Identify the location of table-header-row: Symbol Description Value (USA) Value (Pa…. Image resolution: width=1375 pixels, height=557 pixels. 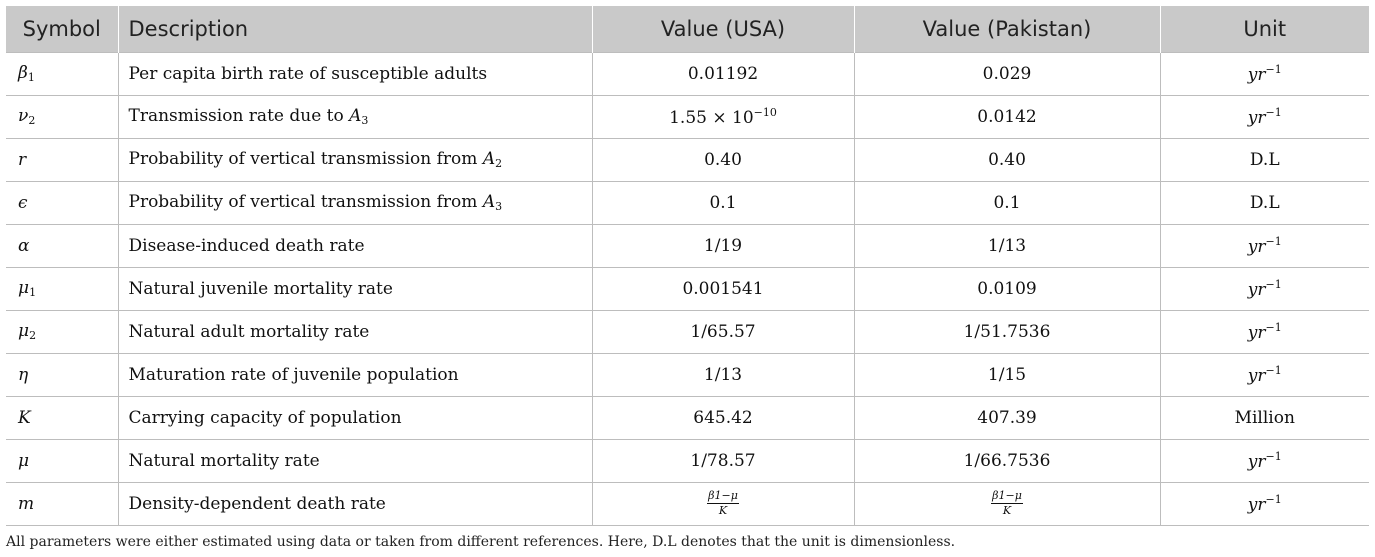
(687, 29).